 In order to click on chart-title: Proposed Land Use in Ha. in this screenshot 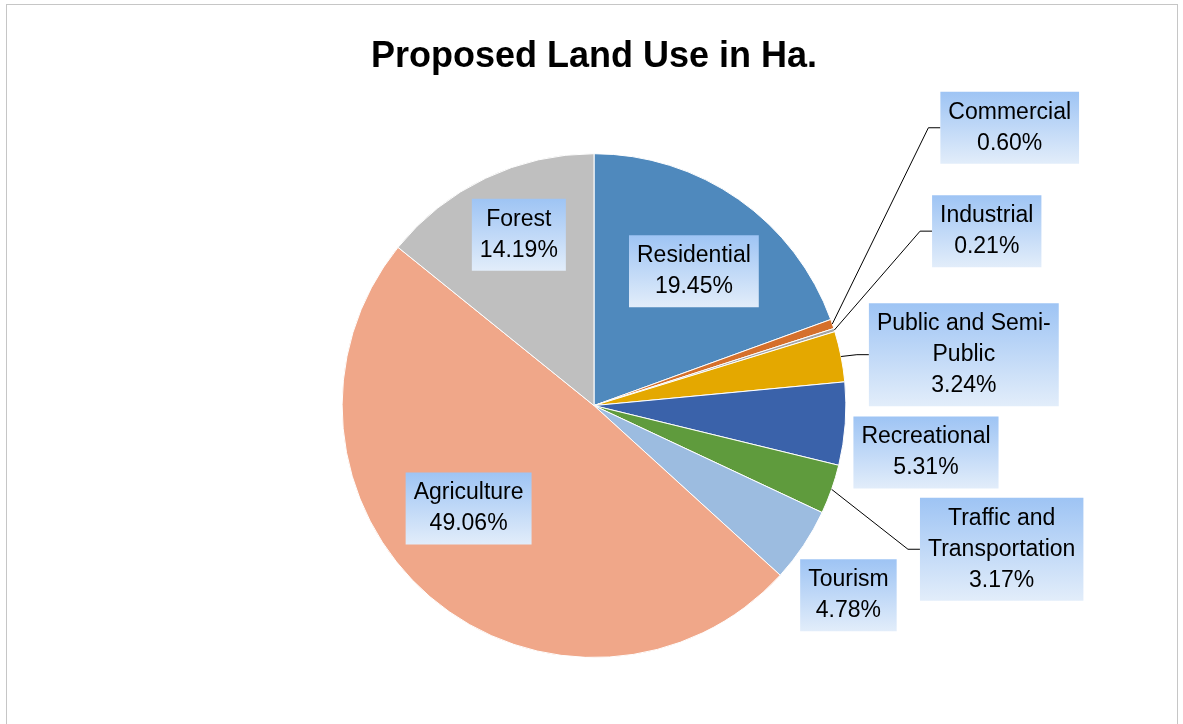, I will do `click(594, 54)`.